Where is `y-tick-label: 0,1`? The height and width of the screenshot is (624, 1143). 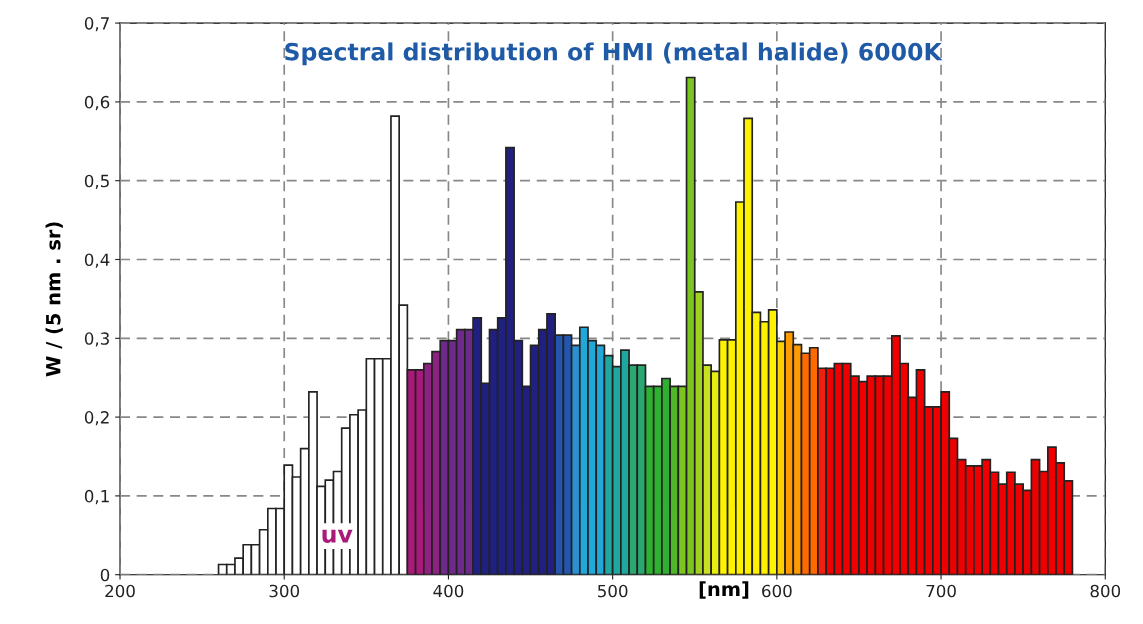 y-tick-label: 0,1 is located at coordinates (96, 497).